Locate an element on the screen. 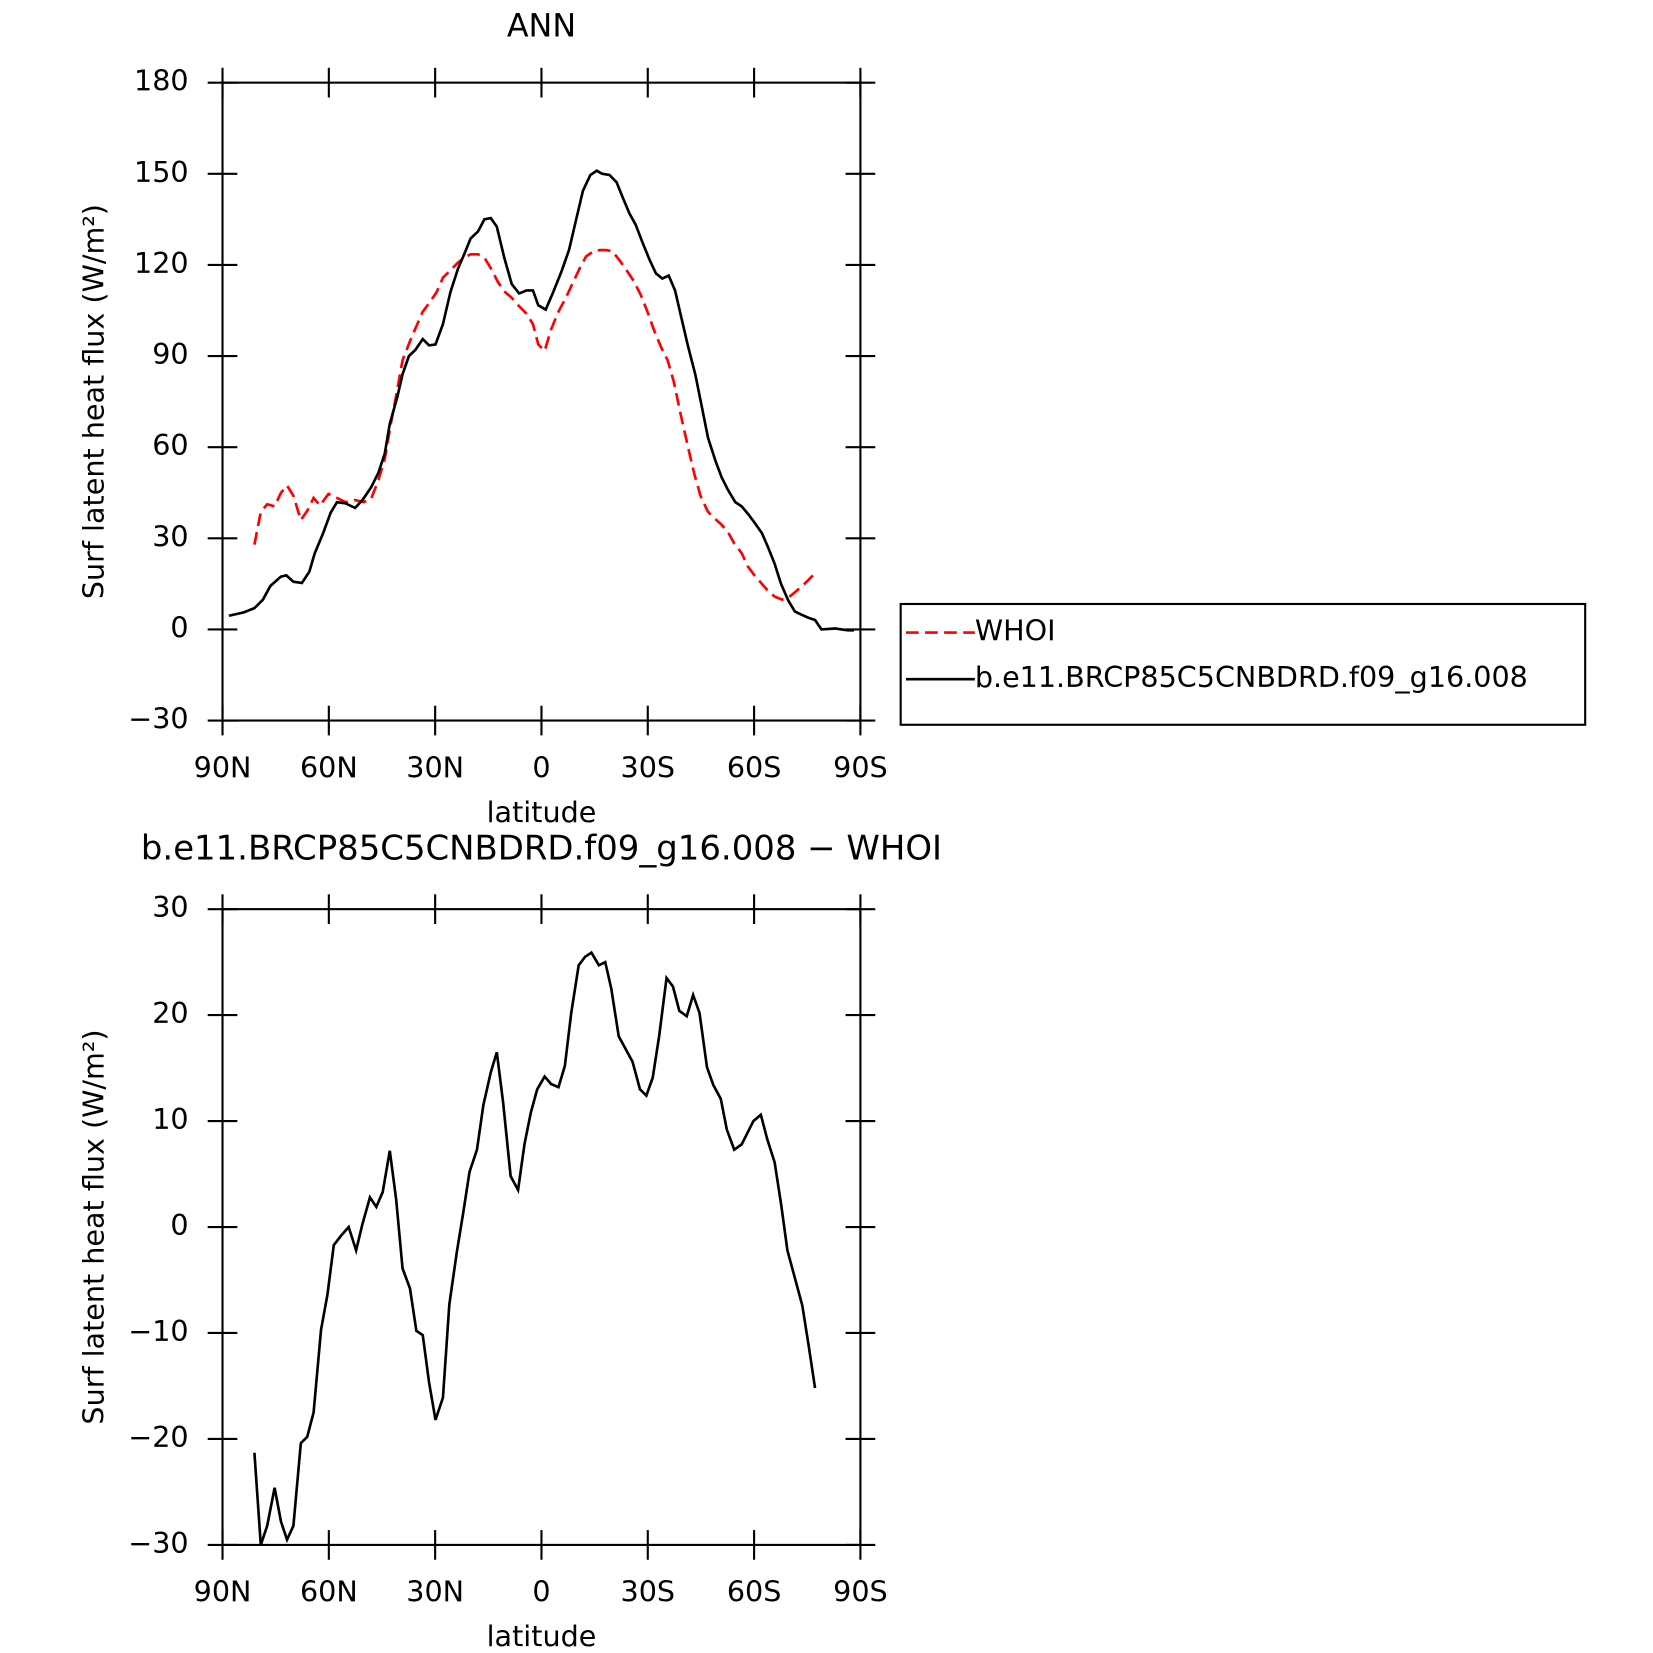  y-tick-label: −10 is located at coordinates (158, 1331).